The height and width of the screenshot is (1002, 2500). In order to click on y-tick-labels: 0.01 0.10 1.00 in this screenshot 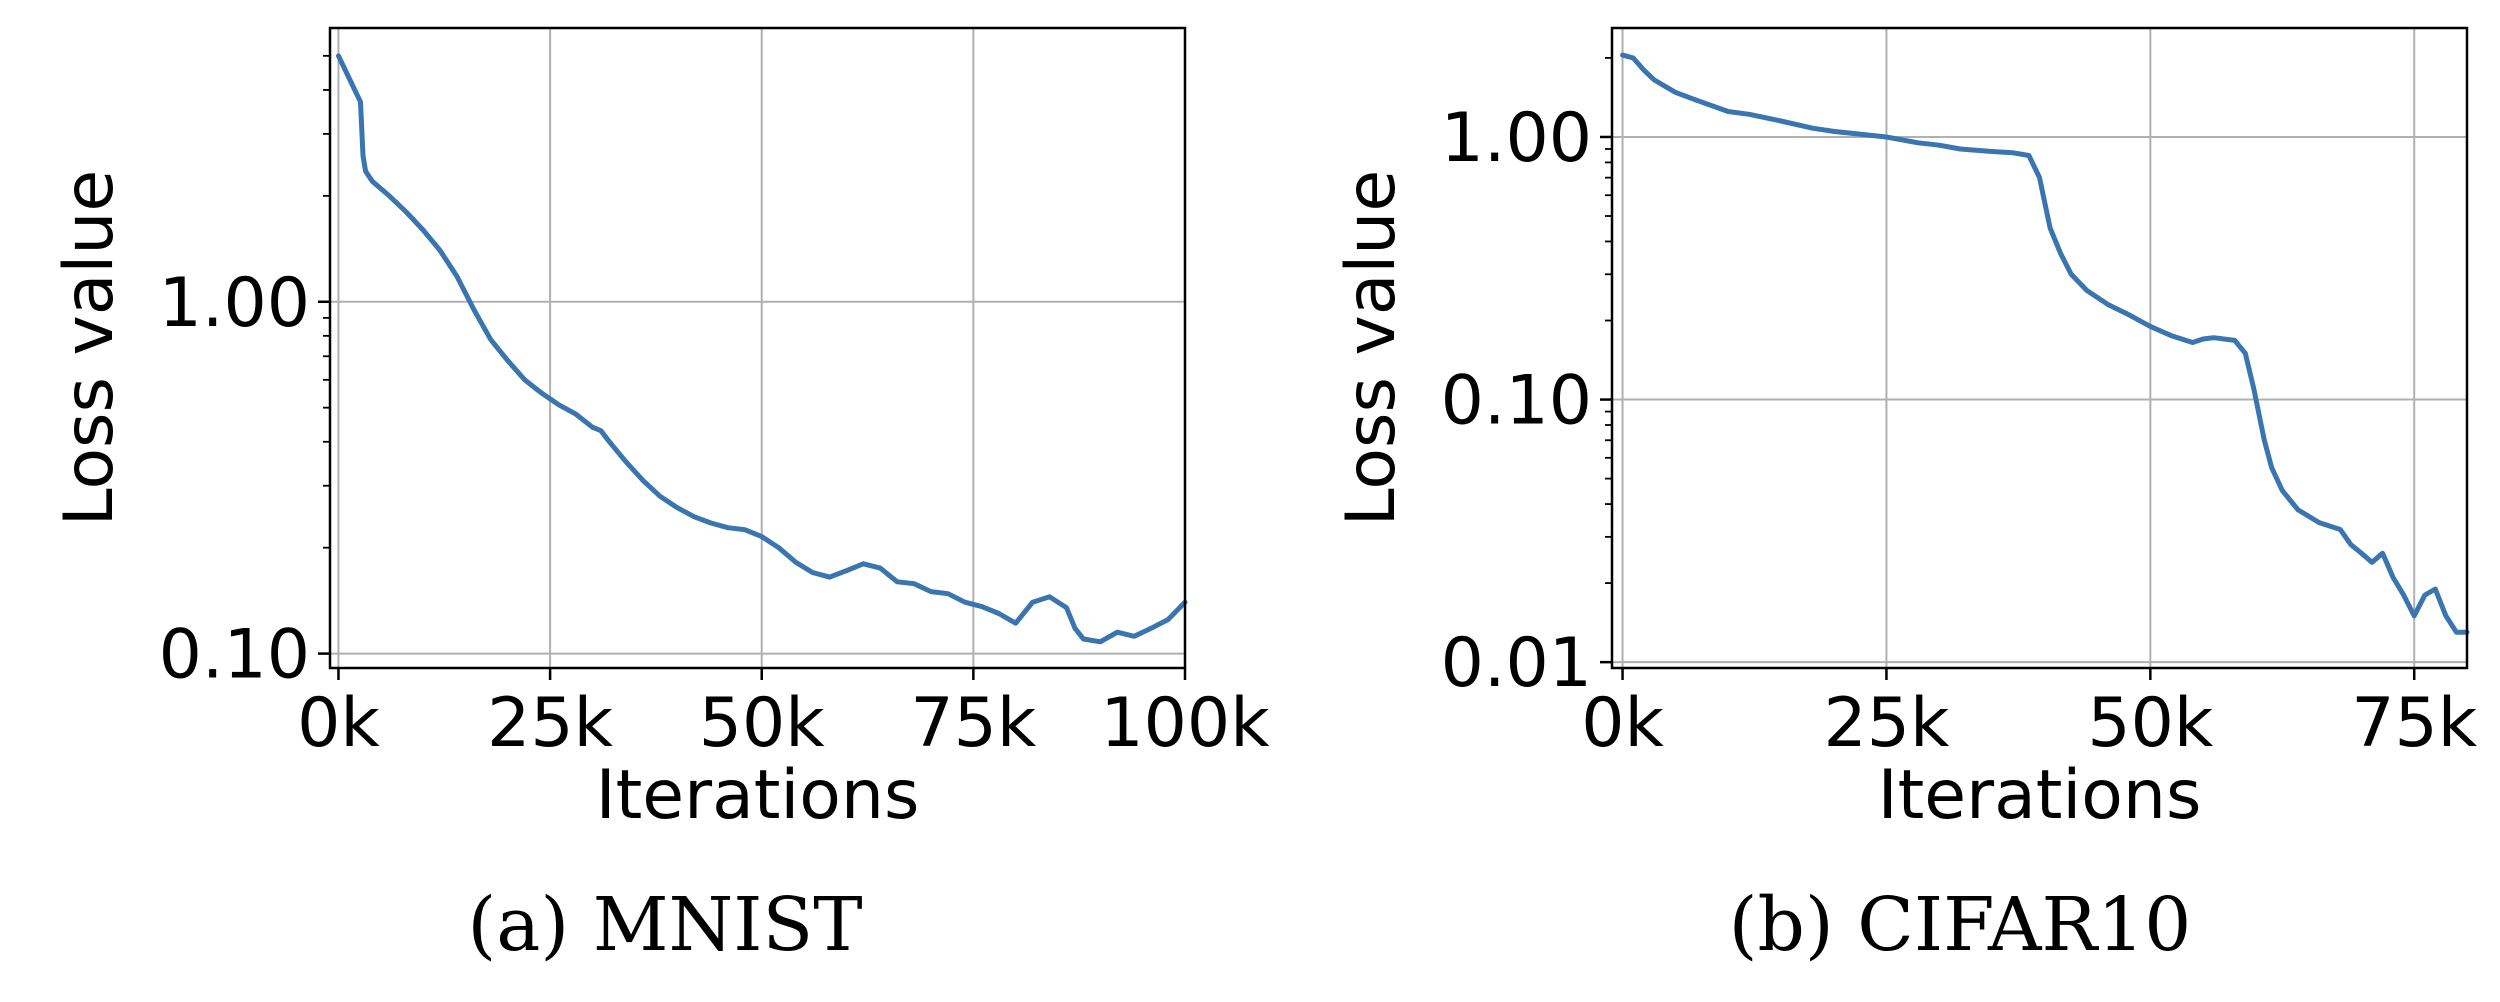, I will do `click(1516, 401)`.